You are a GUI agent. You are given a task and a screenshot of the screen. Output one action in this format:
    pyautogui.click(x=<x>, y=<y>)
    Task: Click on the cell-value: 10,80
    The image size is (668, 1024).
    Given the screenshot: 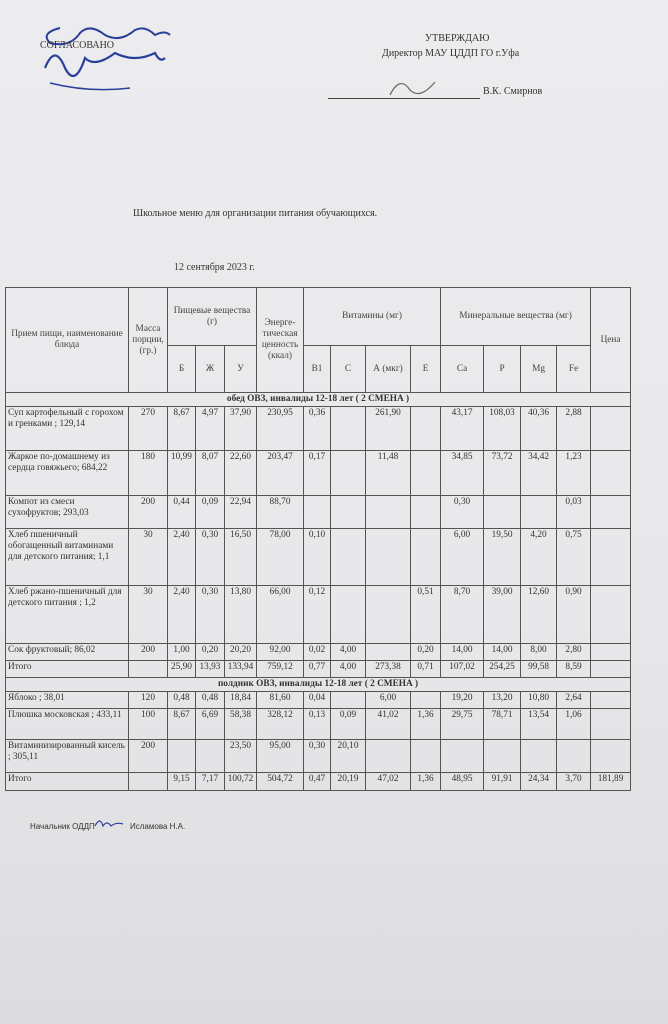 What is the action you would take?
    pyautogui.click(x=539, y=700)
    